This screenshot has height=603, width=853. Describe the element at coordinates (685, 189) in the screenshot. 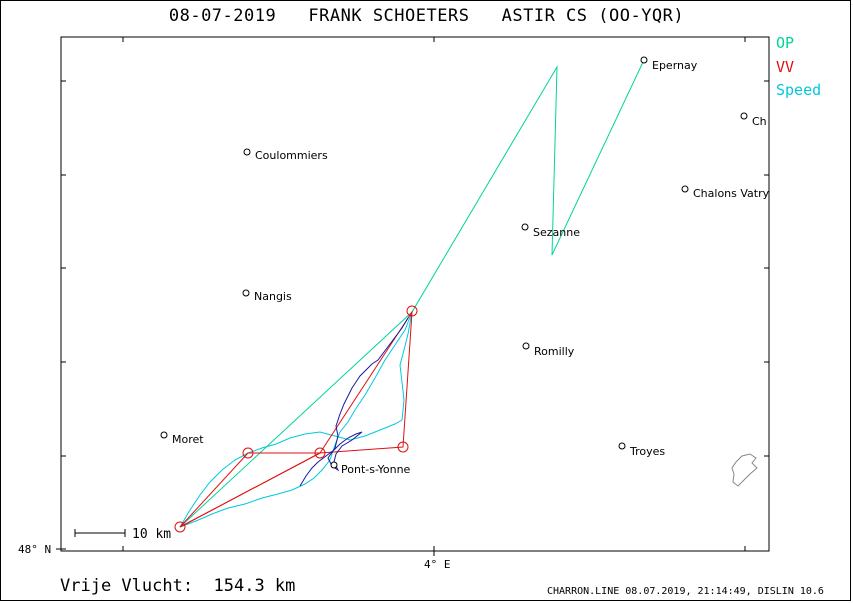

I see `marker-chalons-vatry` at that location.